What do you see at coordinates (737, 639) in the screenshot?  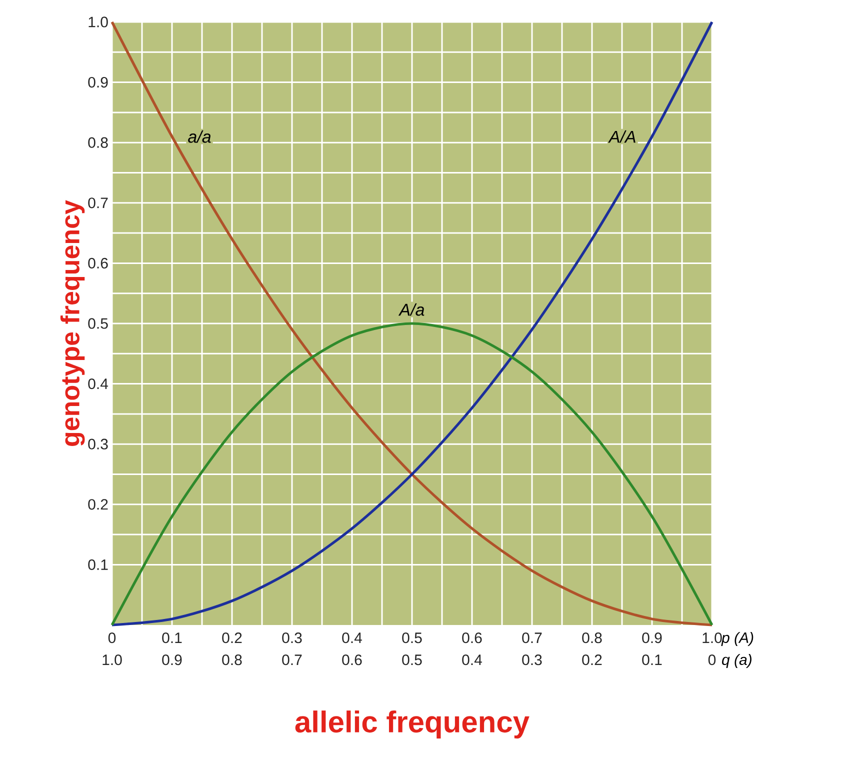 I see `x-axis-title: p (A)` at bounding box center [737, 639].